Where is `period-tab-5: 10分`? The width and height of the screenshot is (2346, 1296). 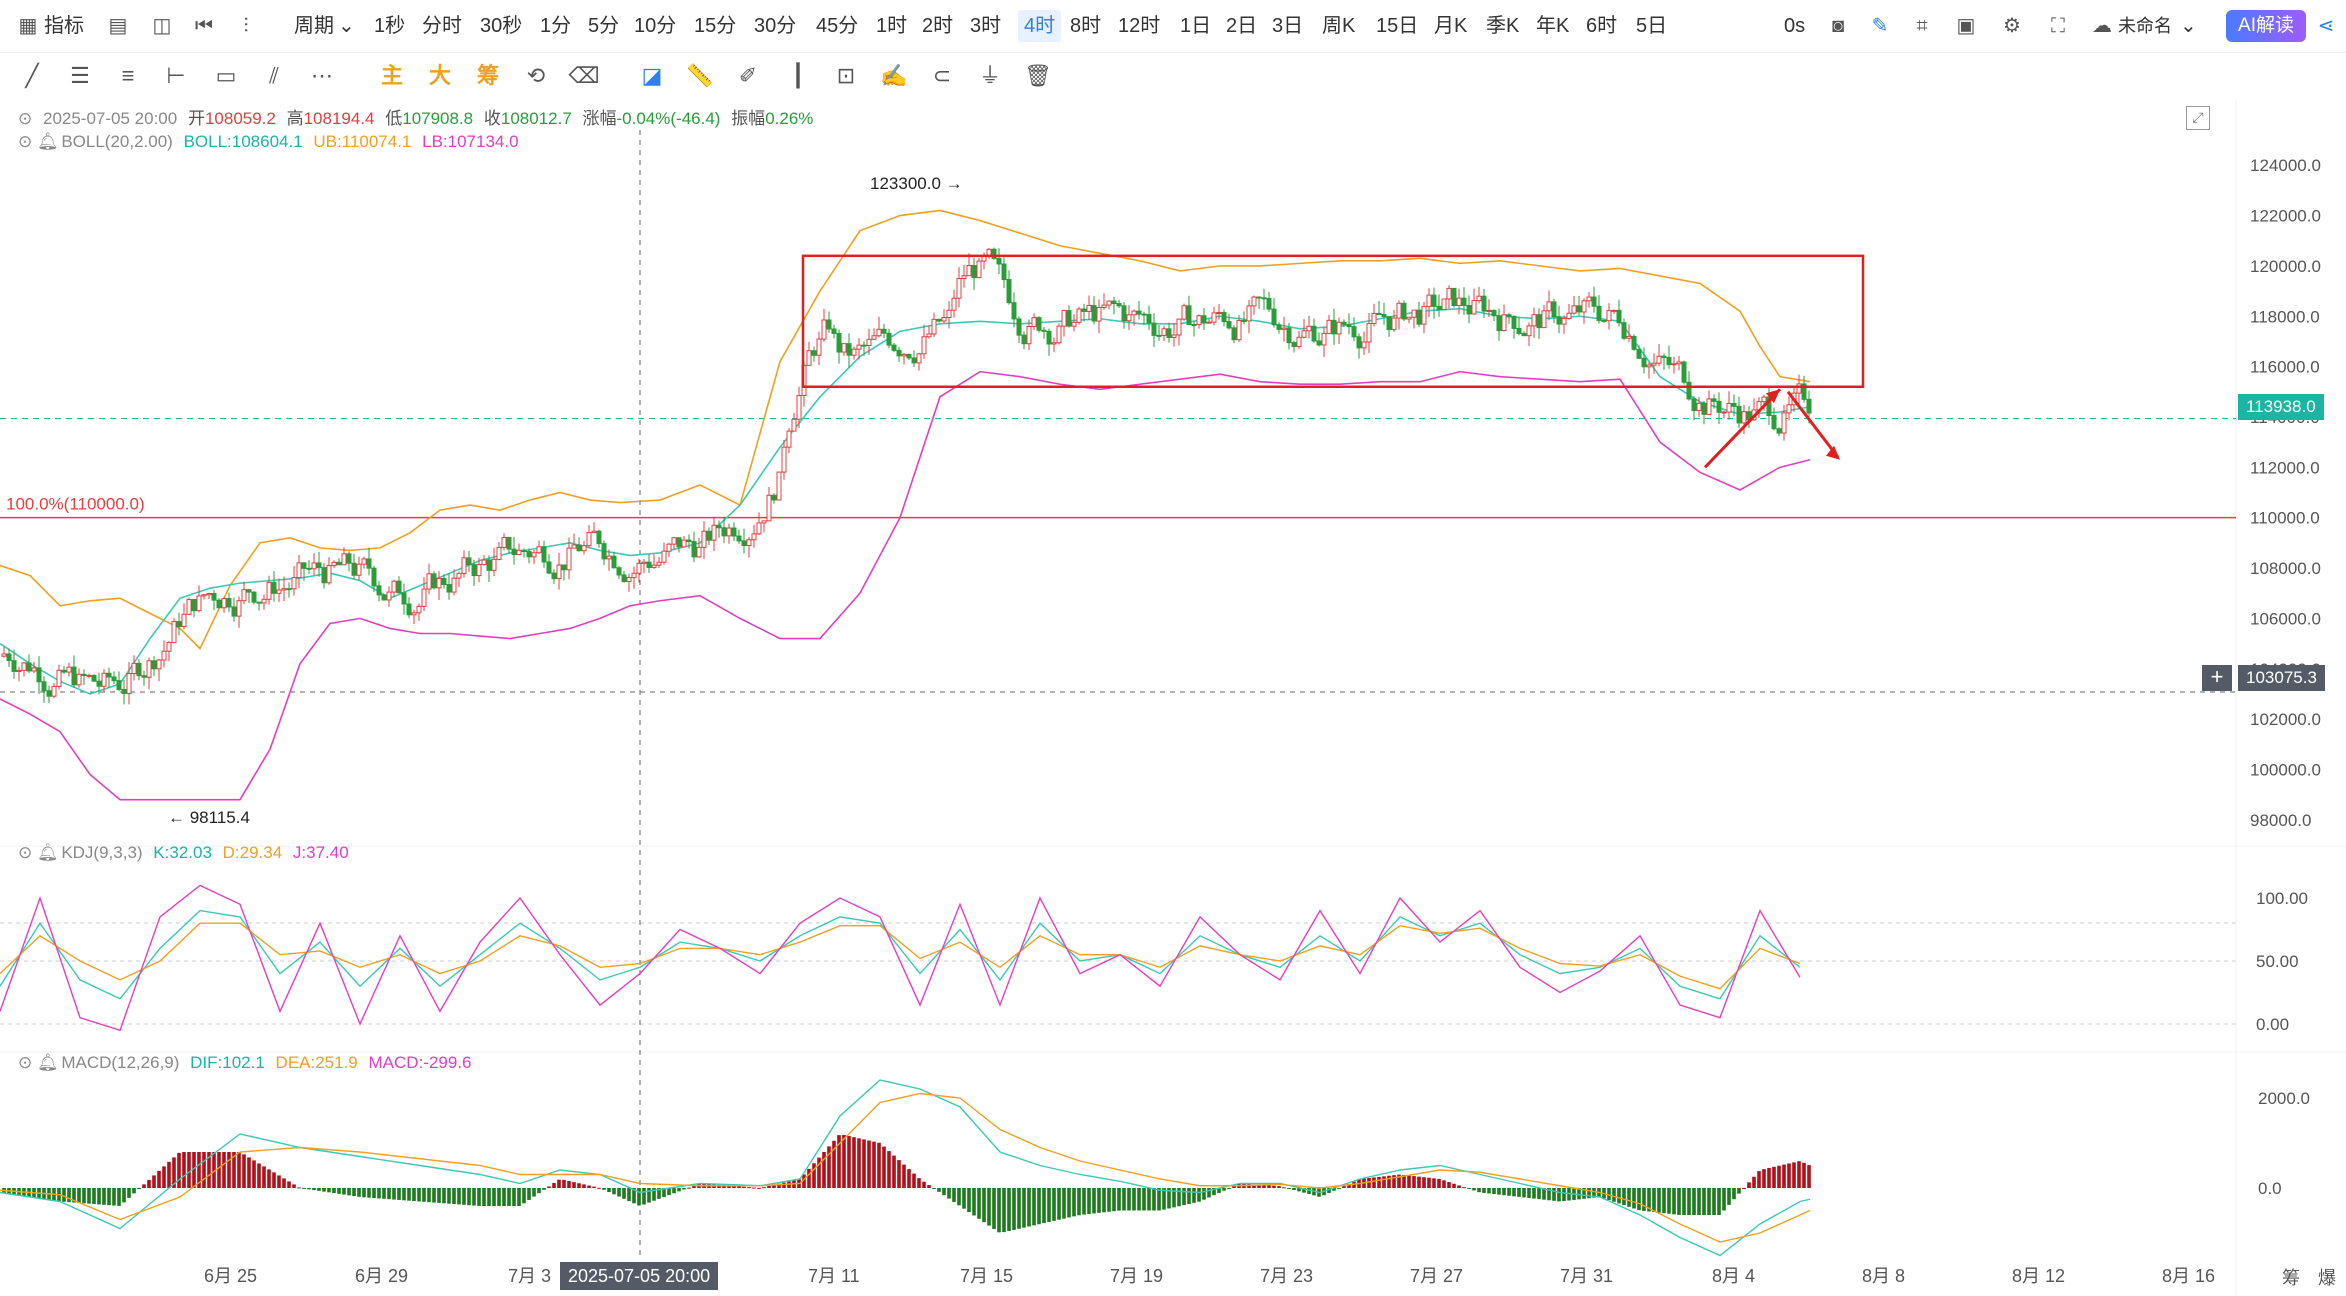 period-tab-5: 10分 is located at coordinates (655, 26).